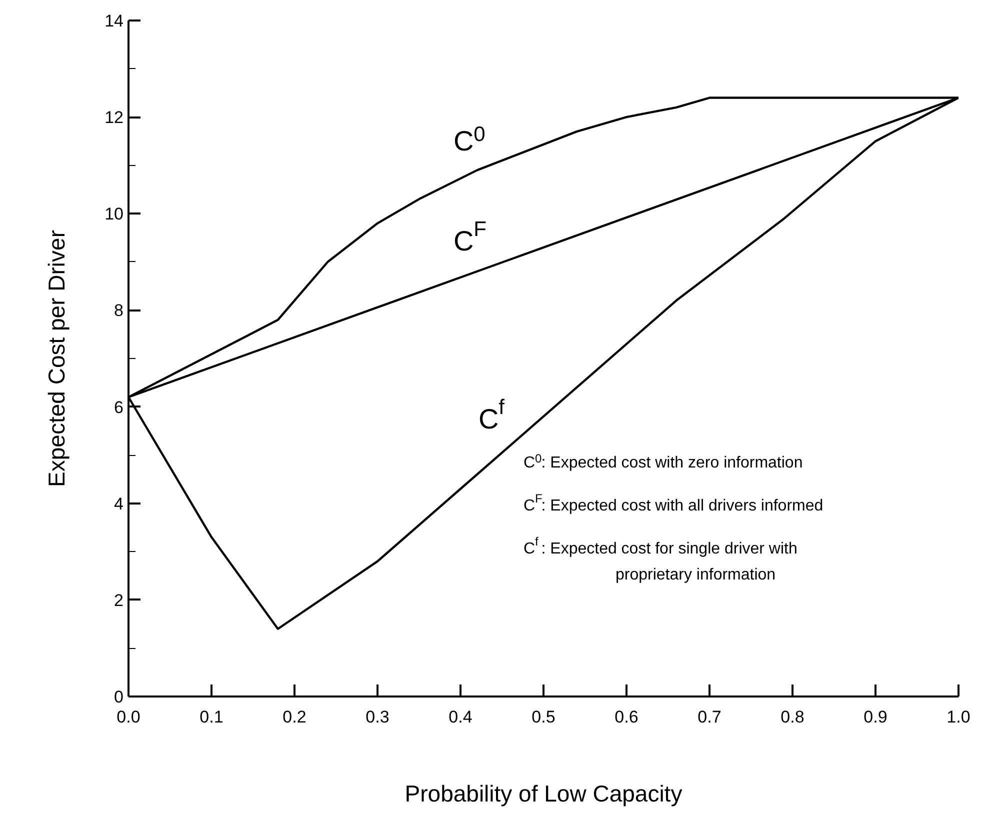 This screenshot has width=993, height=829. Describe the element at coordinates (119, 407) in the screenshot. I see `y-tick-label: 6` at that location.